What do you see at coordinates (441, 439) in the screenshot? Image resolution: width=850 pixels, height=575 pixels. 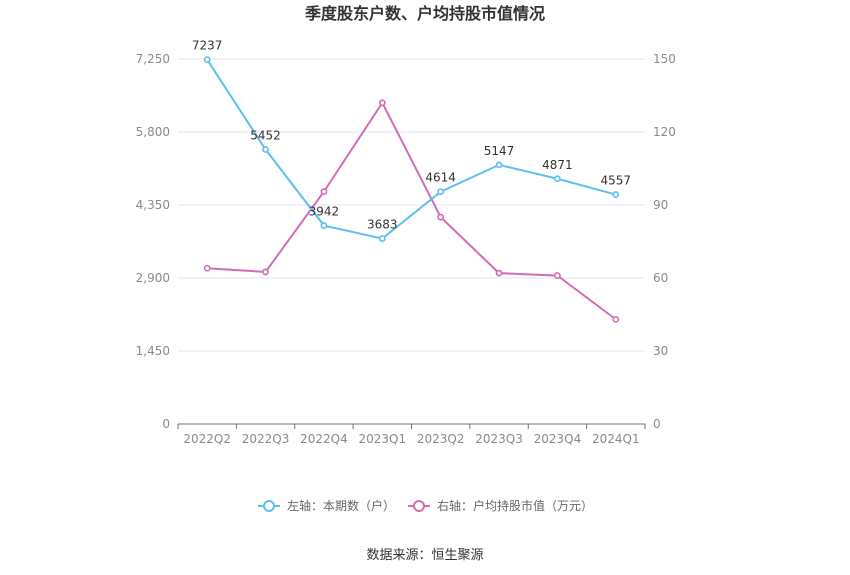 I see `x-tick-label: 2023Q2` at bounding box center [441, 439].